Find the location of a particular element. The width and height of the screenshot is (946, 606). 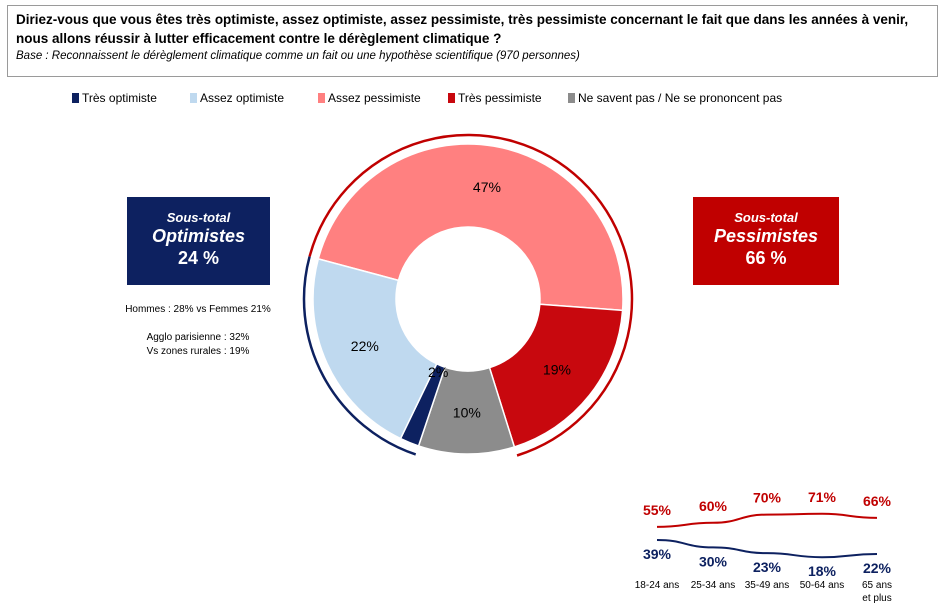

slice-label: 2% is located at coordinates (438, 372).